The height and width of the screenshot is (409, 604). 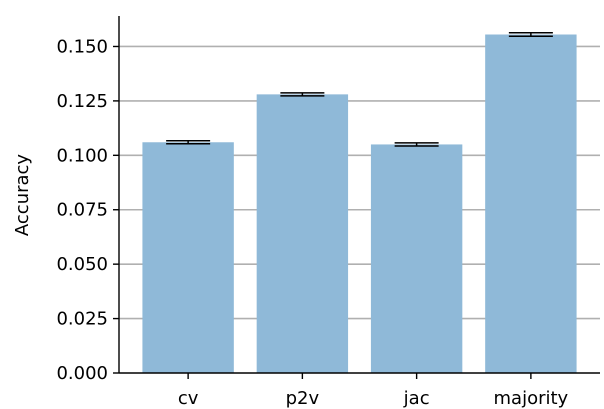 What do you see at coordinates (82, 319) in the screenshot?
I see `y-tick-label: 0.025` at bounding box center [82, 319].